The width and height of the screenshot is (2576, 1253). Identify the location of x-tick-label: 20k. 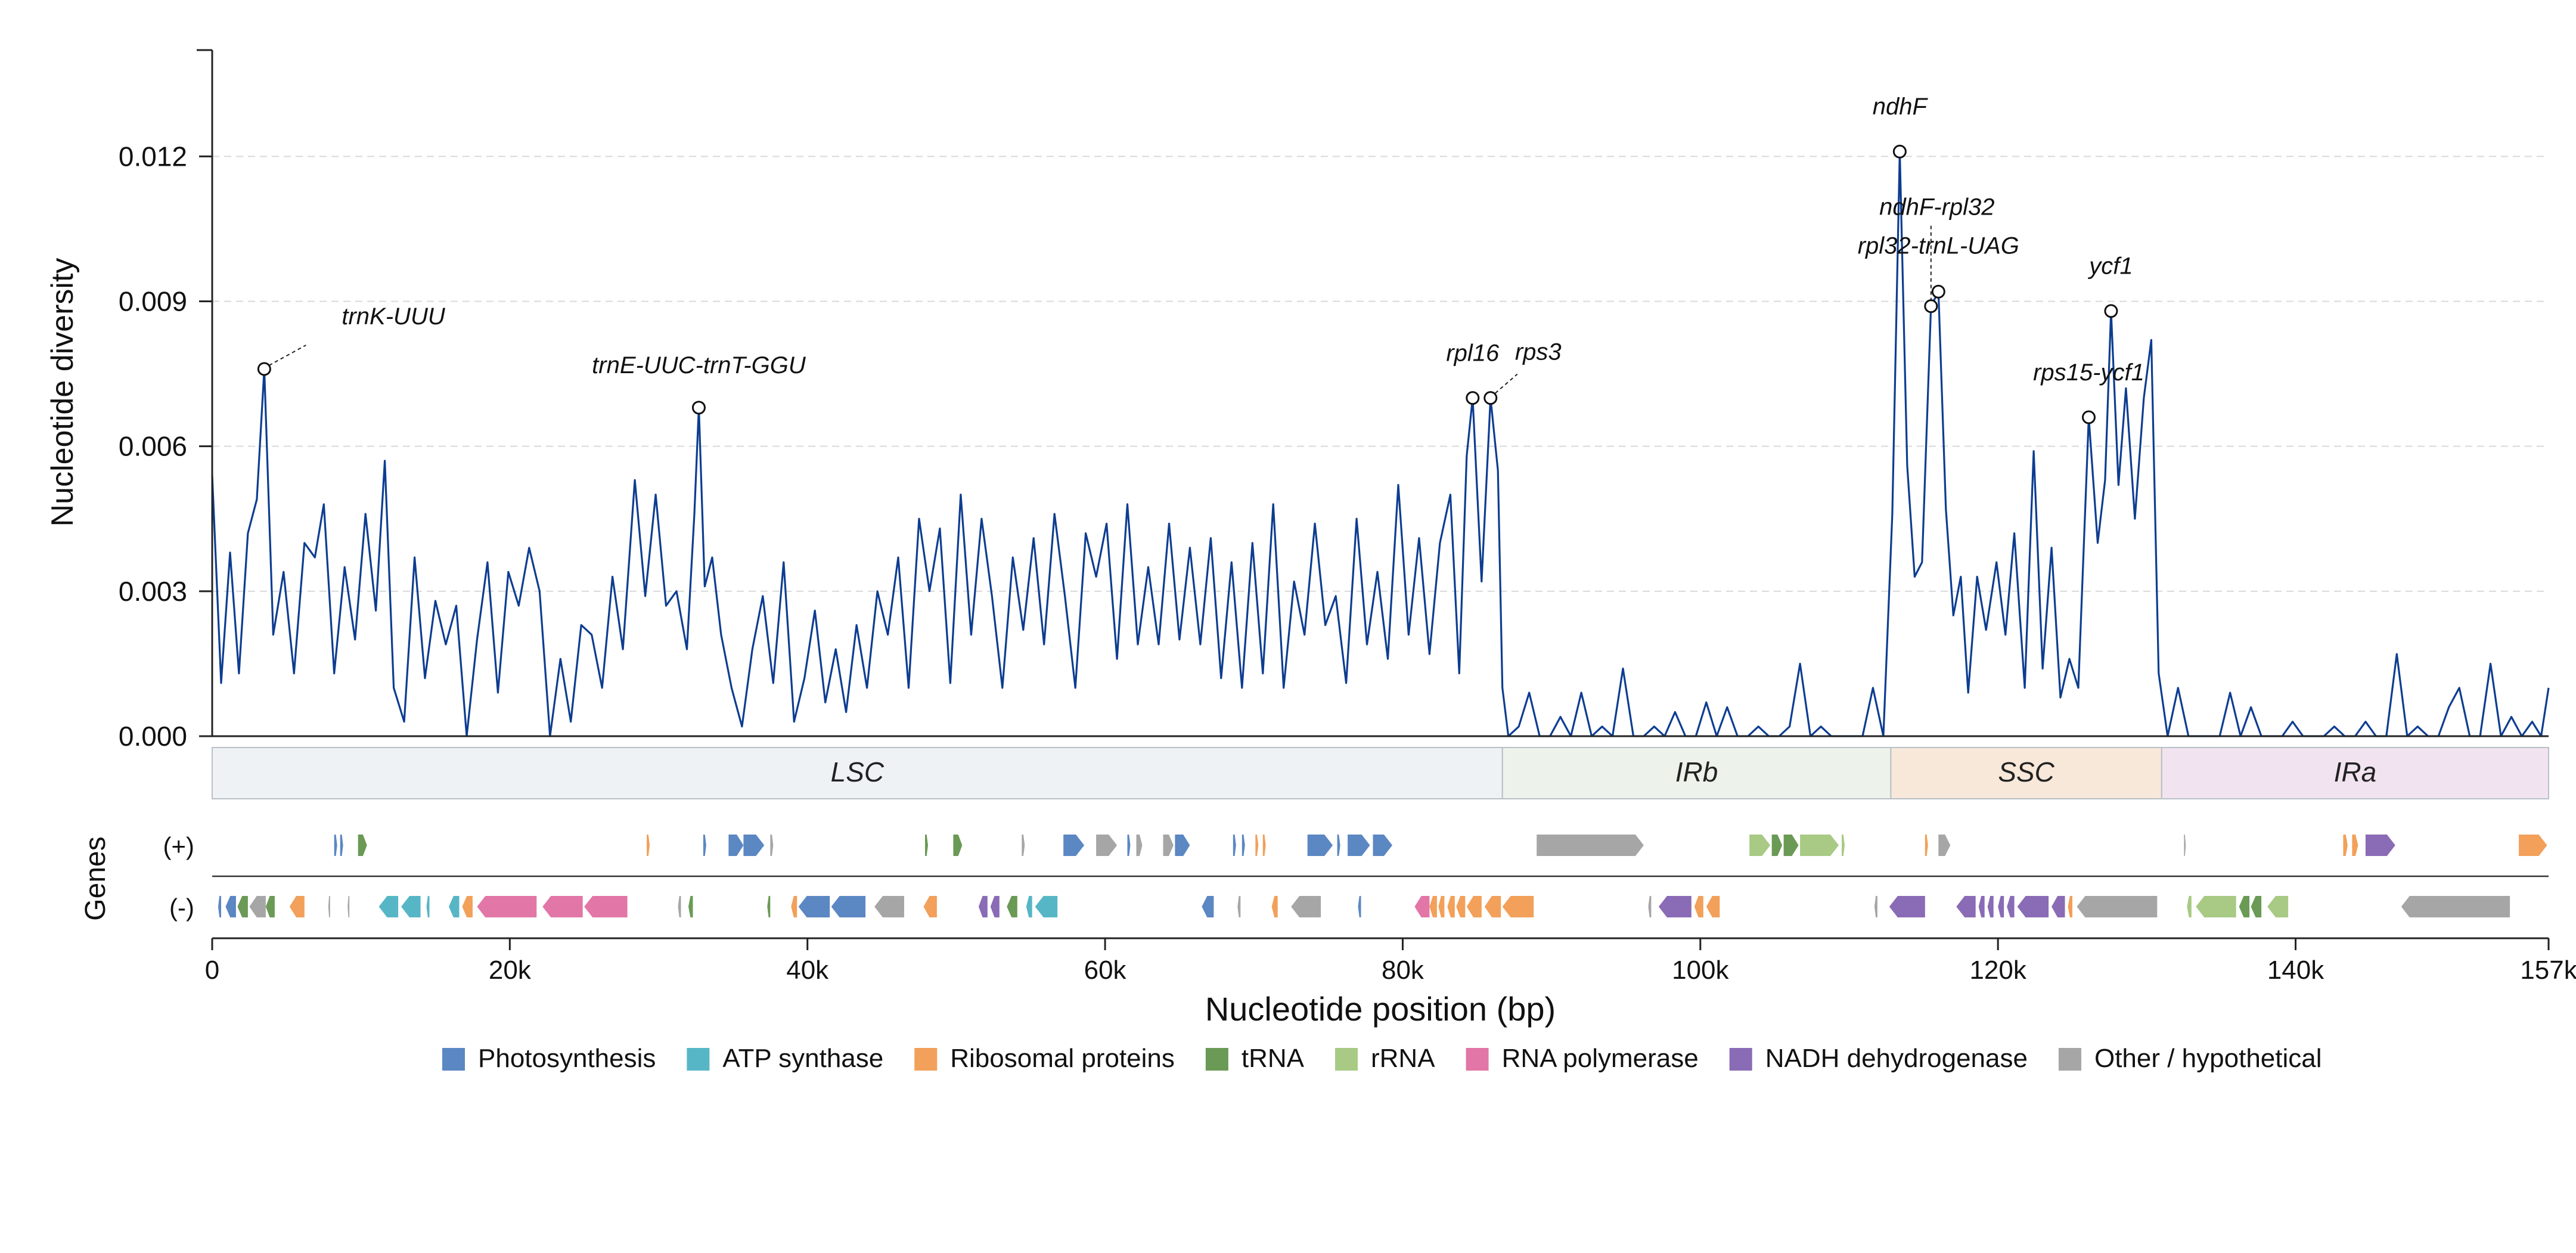
(511, 970).